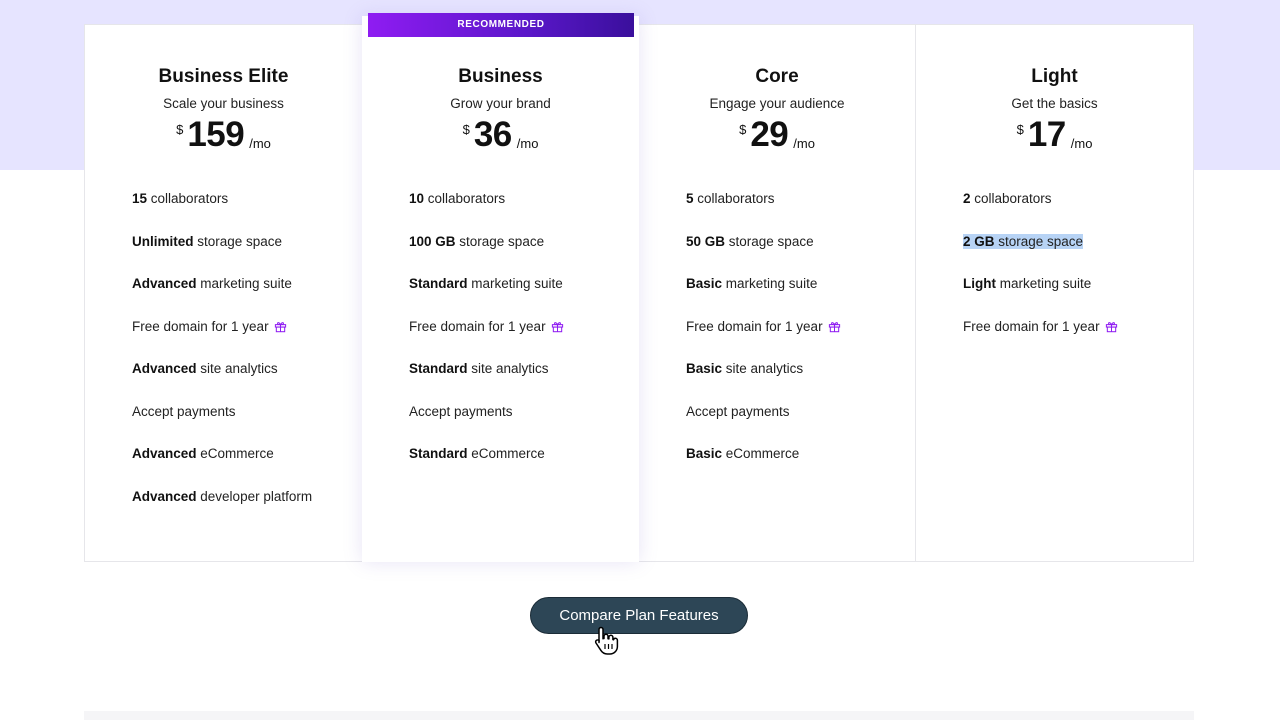 Image resolution: width=1280 pixels, height=720 pixels. I want to click on feature-text: 100 GB storage space, so click(476, 241).